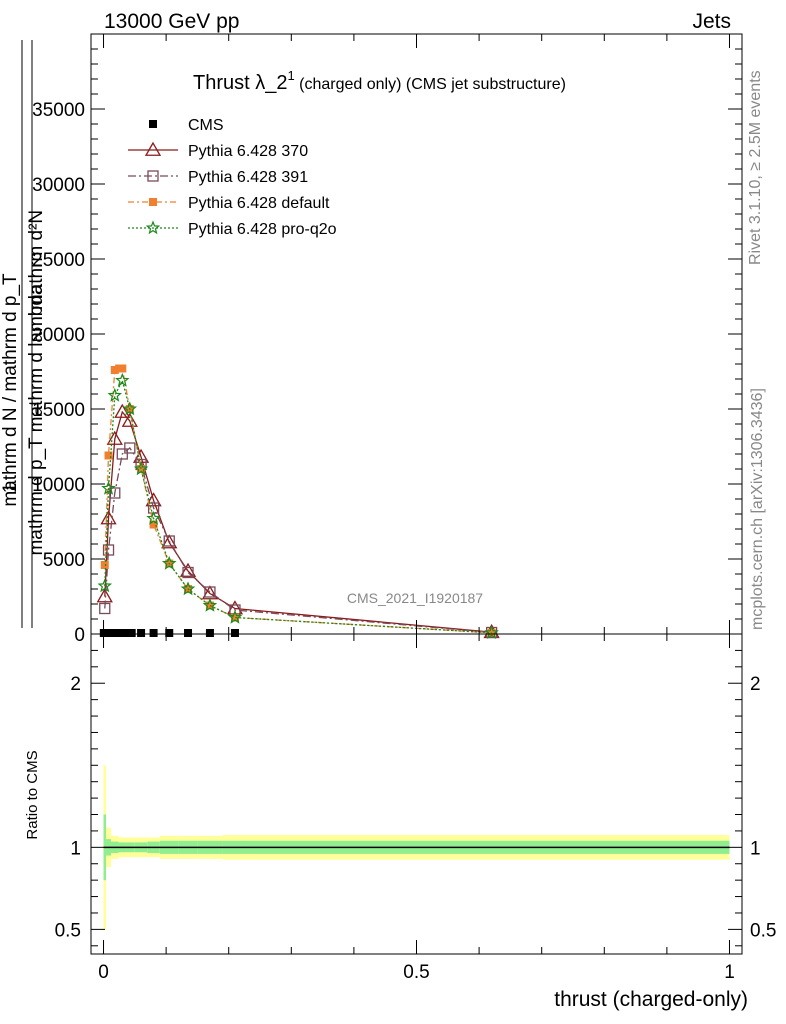 This screenshot has width=786, height=1024. What do you see at coordinates (75, 684) in the screenshot?
I see `ratio-ytick-label: 2` at bounding box center [75, 684].